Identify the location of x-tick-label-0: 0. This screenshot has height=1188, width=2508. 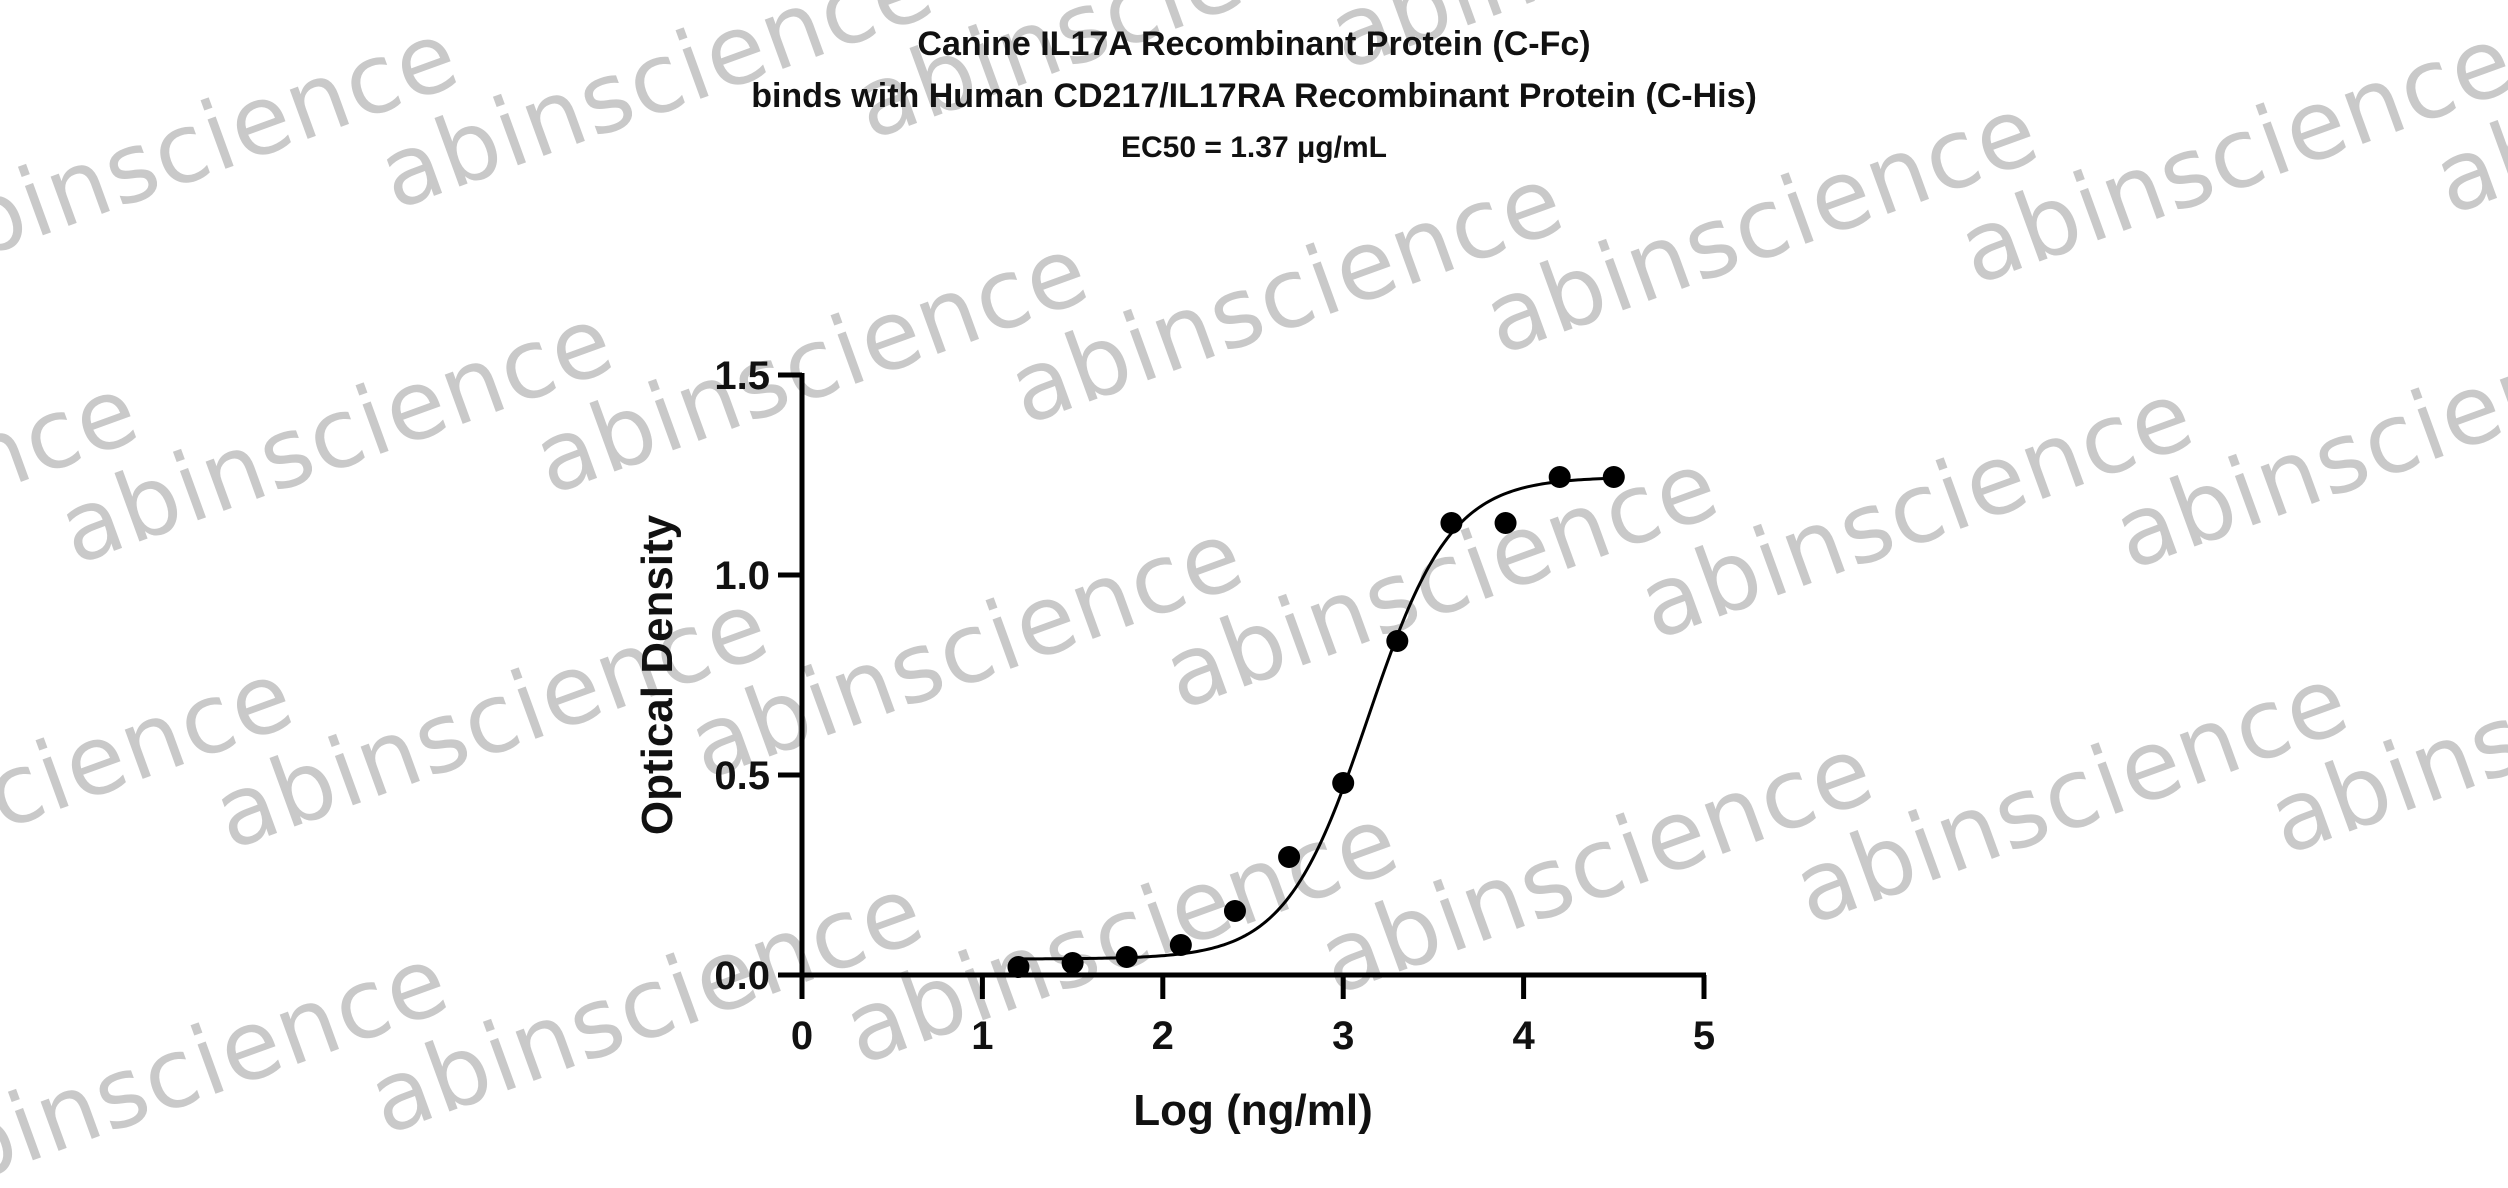
(802, 1036).